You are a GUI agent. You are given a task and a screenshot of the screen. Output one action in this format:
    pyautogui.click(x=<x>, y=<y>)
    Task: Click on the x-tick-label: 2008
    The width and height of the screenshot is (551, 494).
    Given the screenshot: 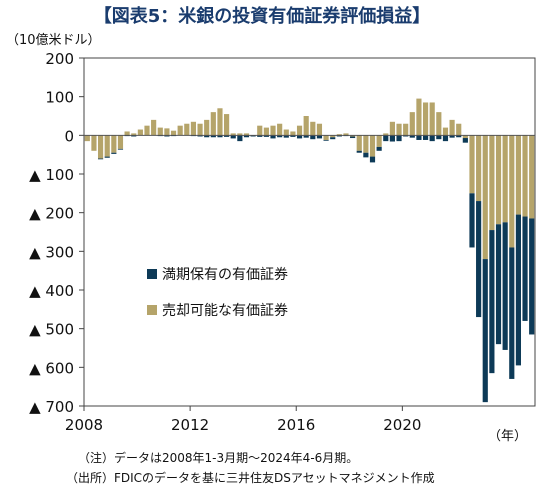 What is the action you would take?
    pyautogui.click(x=84, y=425)
    